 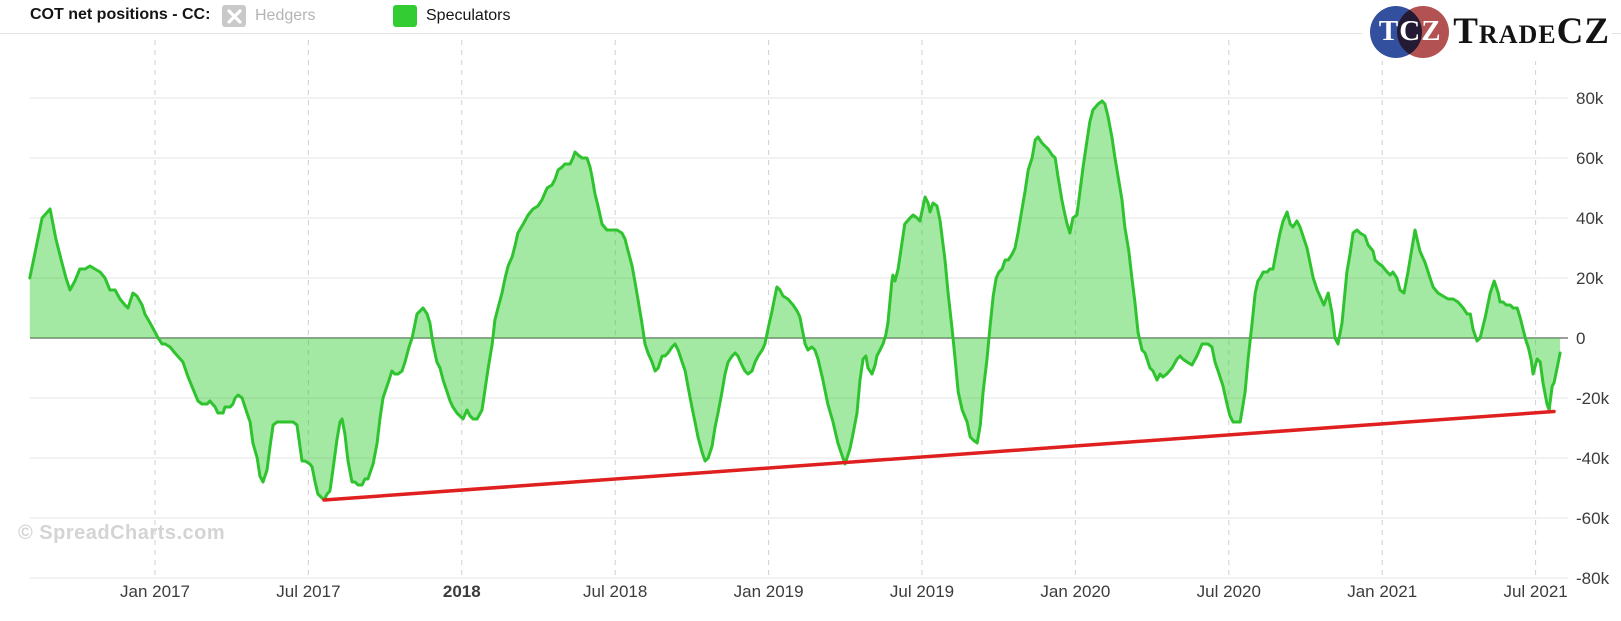 I want to click on x-axis-label: Jan 2021, so click(x=1382, y=591).